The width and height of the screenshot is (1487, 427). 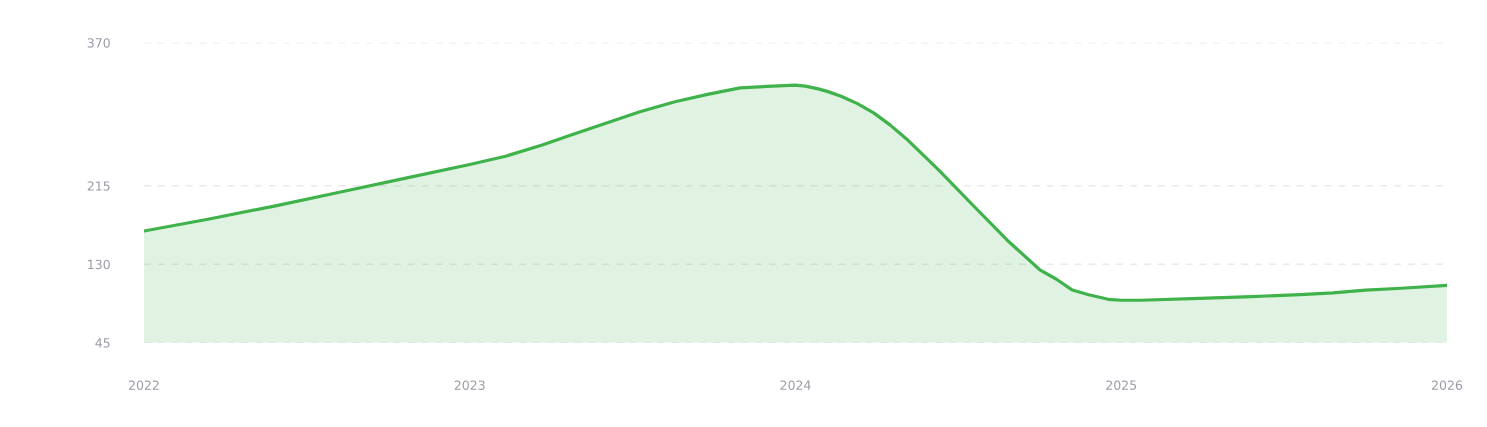 I want to click on x-tick-label: 2022, so click(x=144, y=385).